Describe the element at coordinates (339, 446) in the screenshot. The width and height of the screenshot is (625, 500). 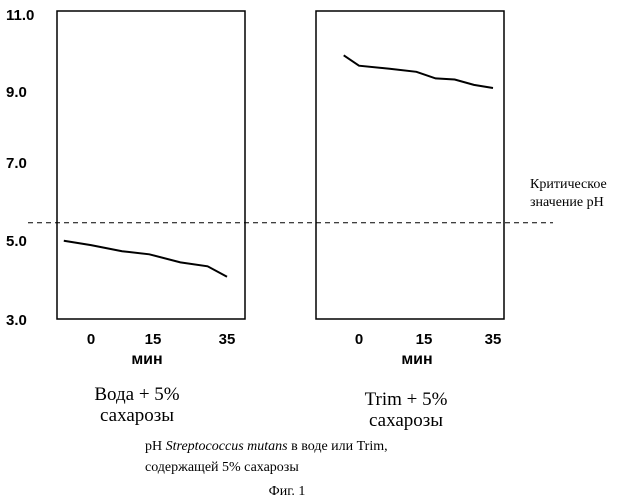
I see `caption-rest: в воде или Trim,` at that location.